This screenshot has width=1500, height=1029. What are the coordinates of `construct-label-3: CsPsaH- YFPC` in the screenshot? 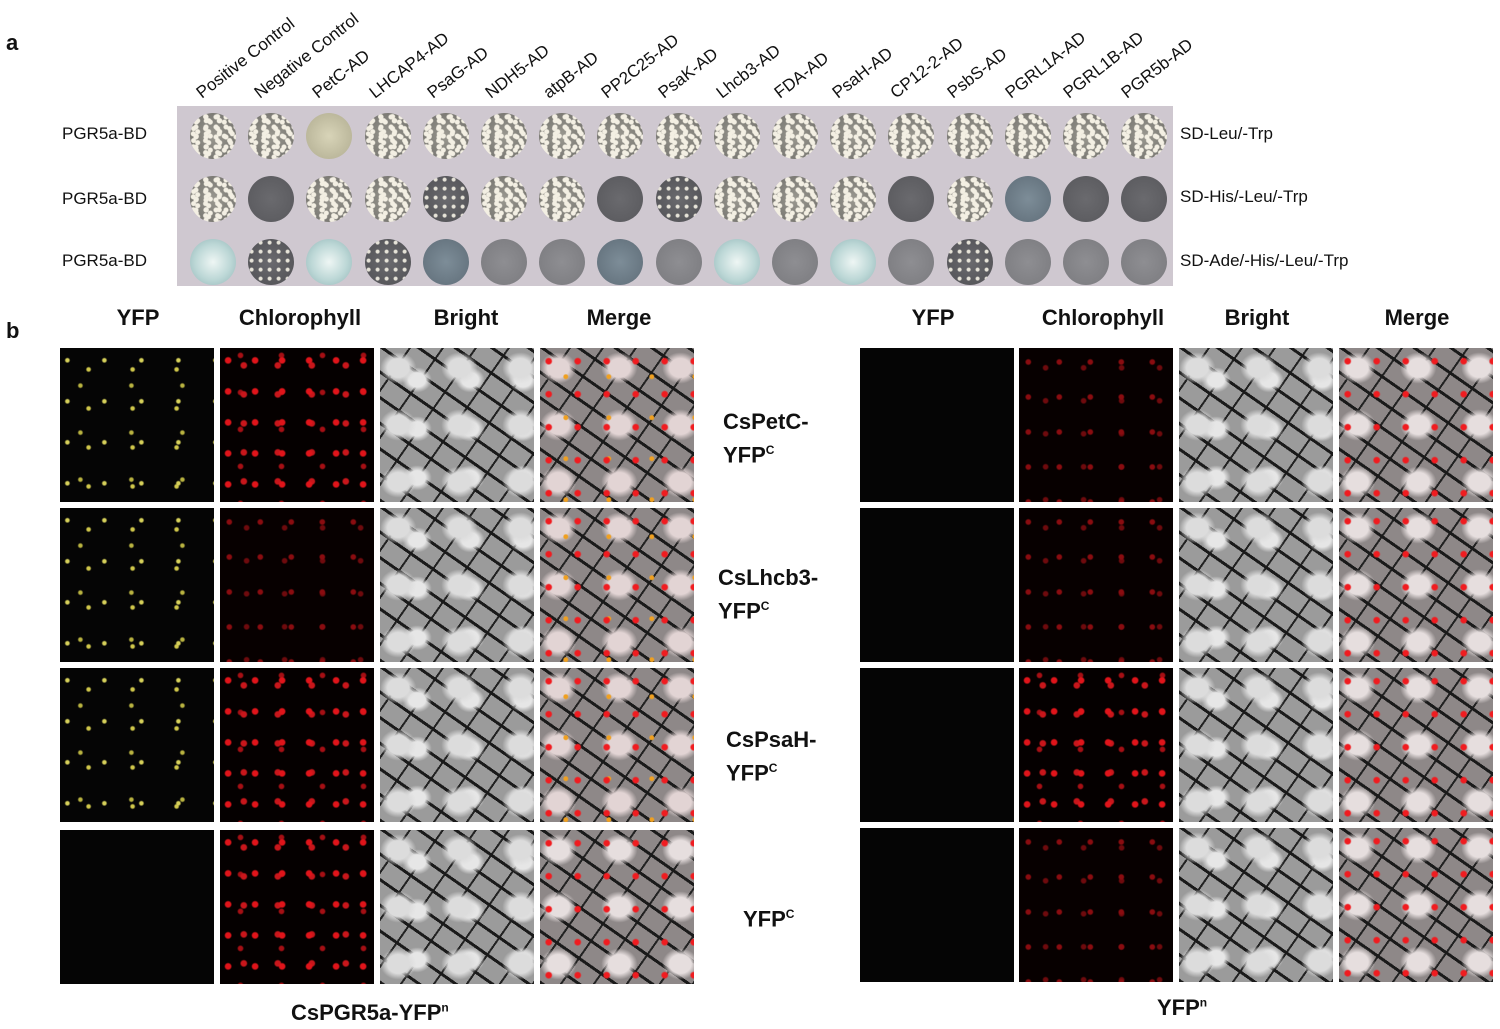 It's located at (771, 756).